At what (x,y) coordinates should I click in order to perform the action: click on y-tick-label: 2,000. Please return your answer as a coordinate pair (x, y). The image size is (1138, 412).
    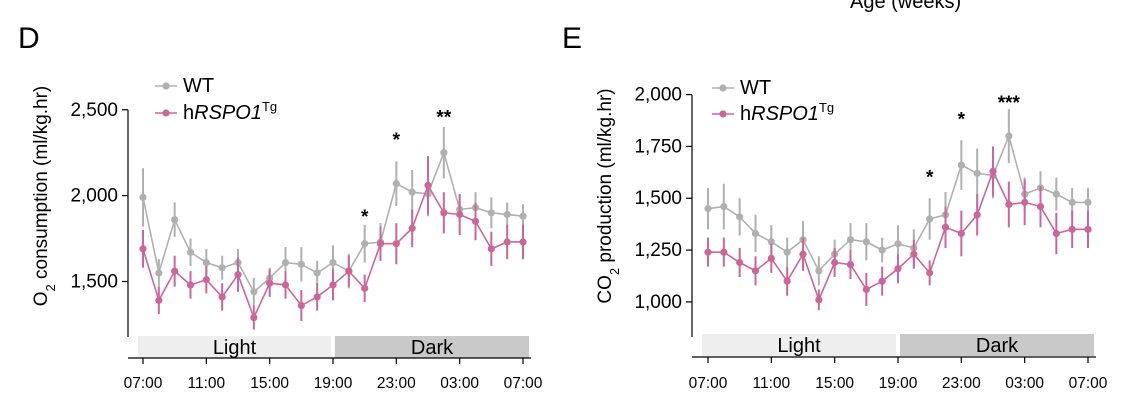
    Looking at the image, I should click on (94, 196).